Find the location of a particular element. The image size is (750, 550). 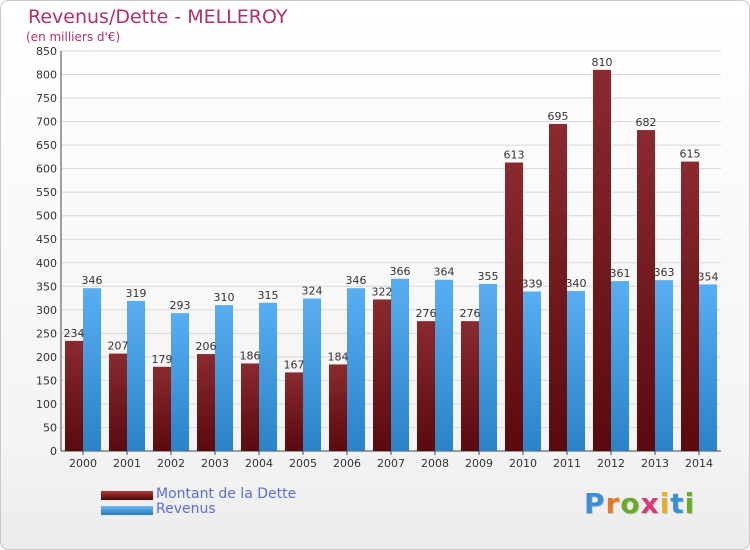

x-tick-label: 2014 is located at coordinates (699, 463).